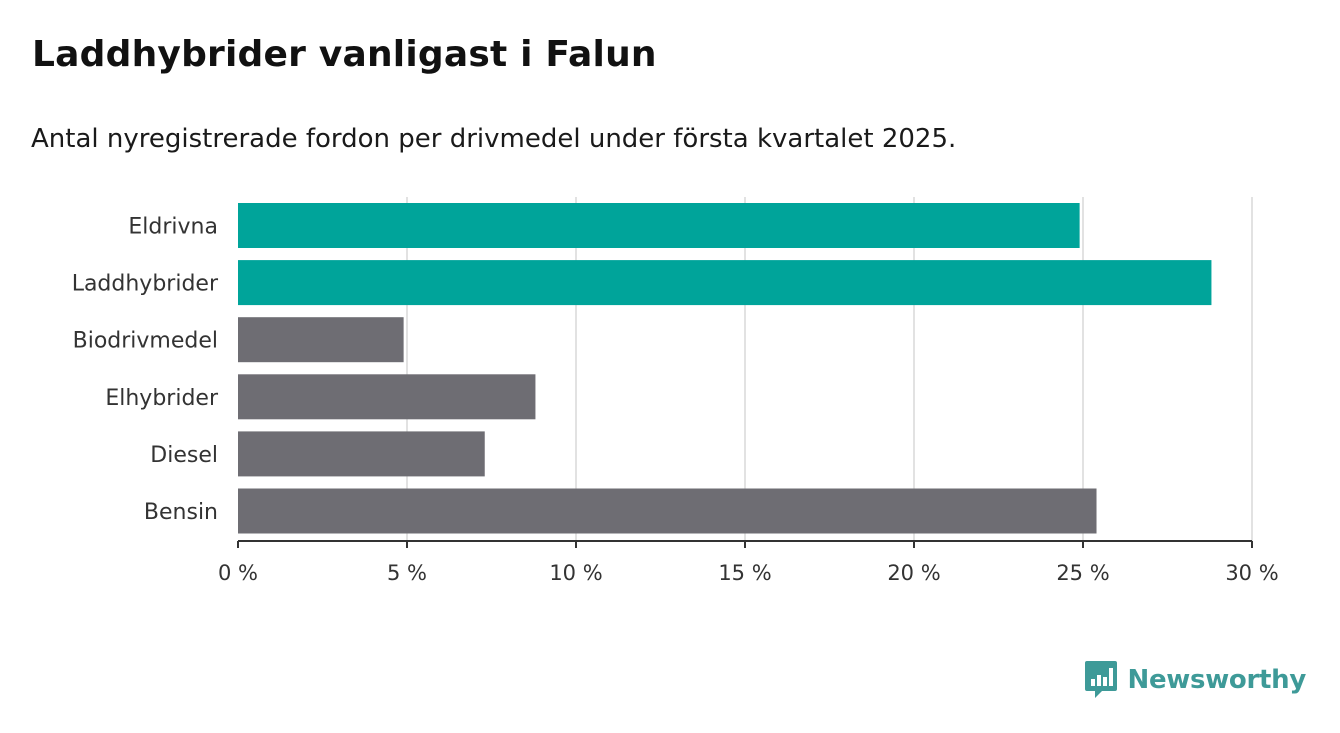  Describe the element at coordinates (659, 225) in the screenshot. I see `bar-eldrivna` at that location.